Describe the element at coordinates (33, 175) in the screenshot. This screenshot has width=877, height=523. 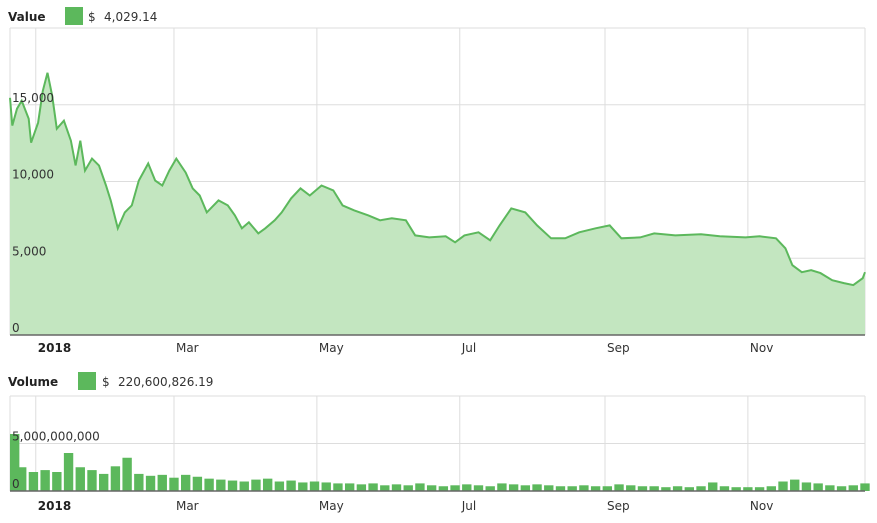
I see `y-tick-label: 10,000` at that location.